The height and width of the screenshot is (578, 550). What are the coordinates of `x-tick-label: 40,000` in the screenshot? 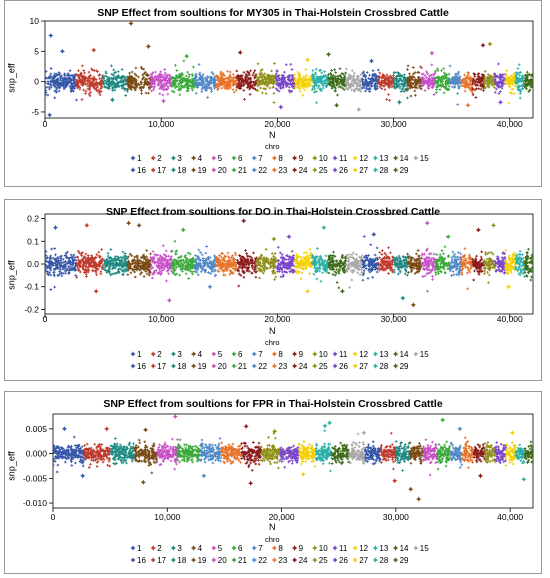 It's located at (510, 124).